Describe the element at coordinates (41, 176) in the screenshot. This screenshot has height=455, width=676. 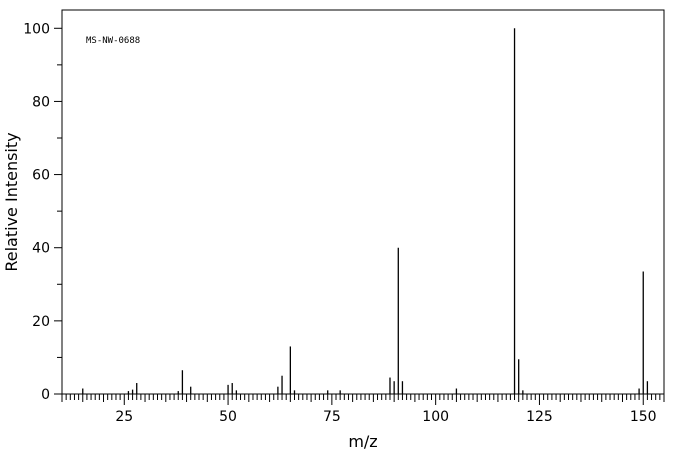
I see `y-tick-label: 60` at that location.